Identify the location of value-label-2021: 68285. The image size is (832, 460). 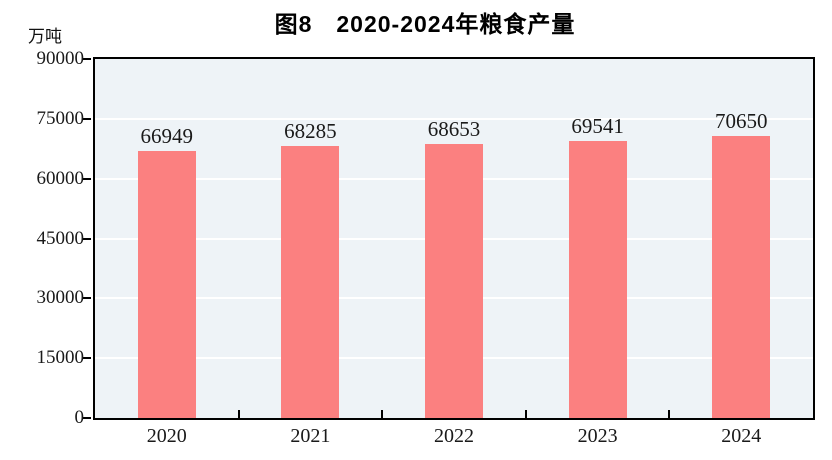
(310, 130).